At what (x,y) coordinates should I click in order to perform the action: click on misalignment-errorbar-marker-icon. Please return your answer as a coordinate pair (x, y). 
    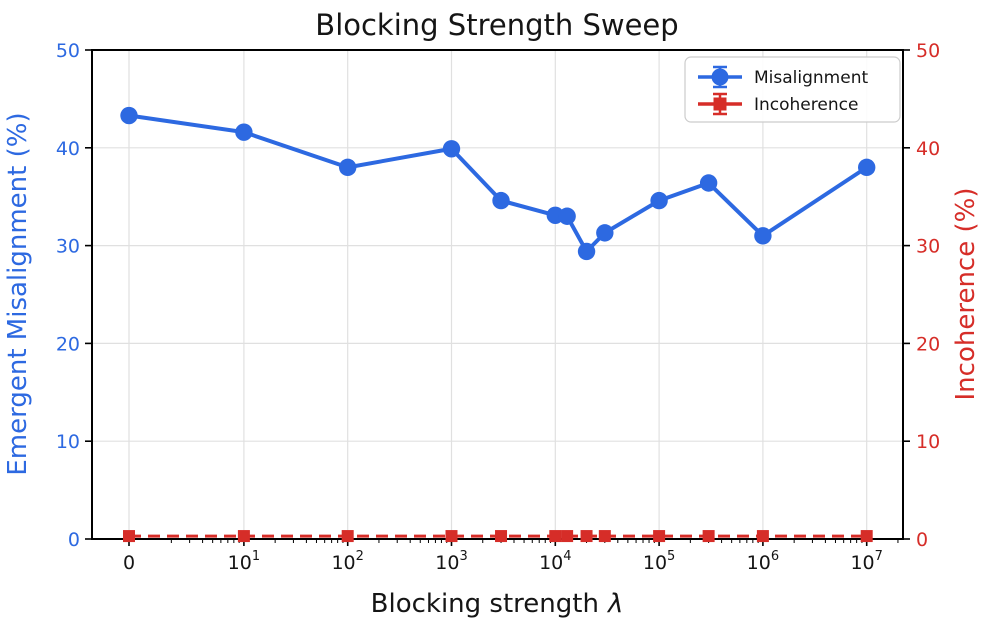
    Looking at the image, I should click on (720, 77).